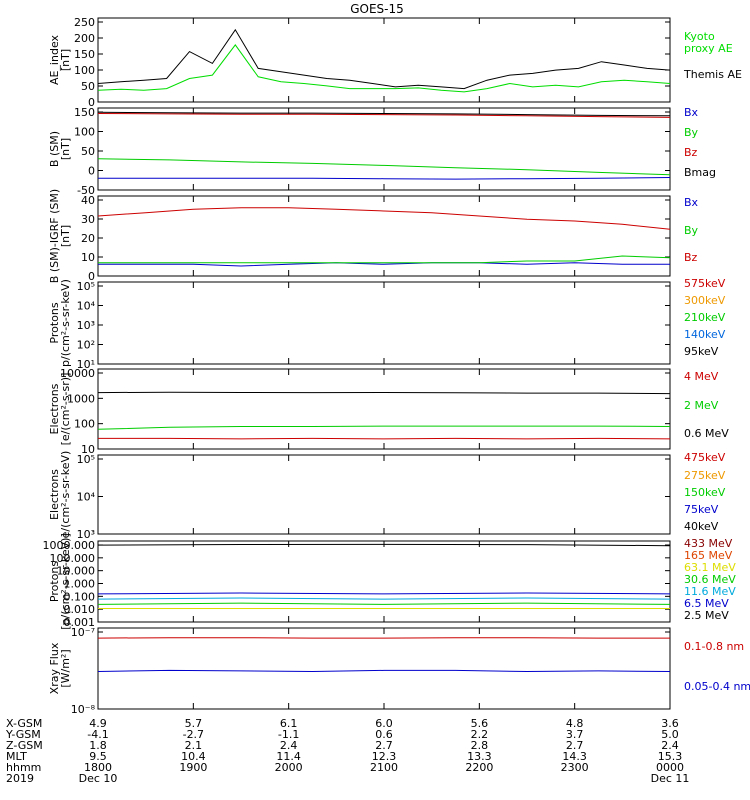 Image resolution: width=750 pixels, height=800 pixels. I want to click on y-axis-label: B (SM)-IGRF (SM), so click(54, 236).